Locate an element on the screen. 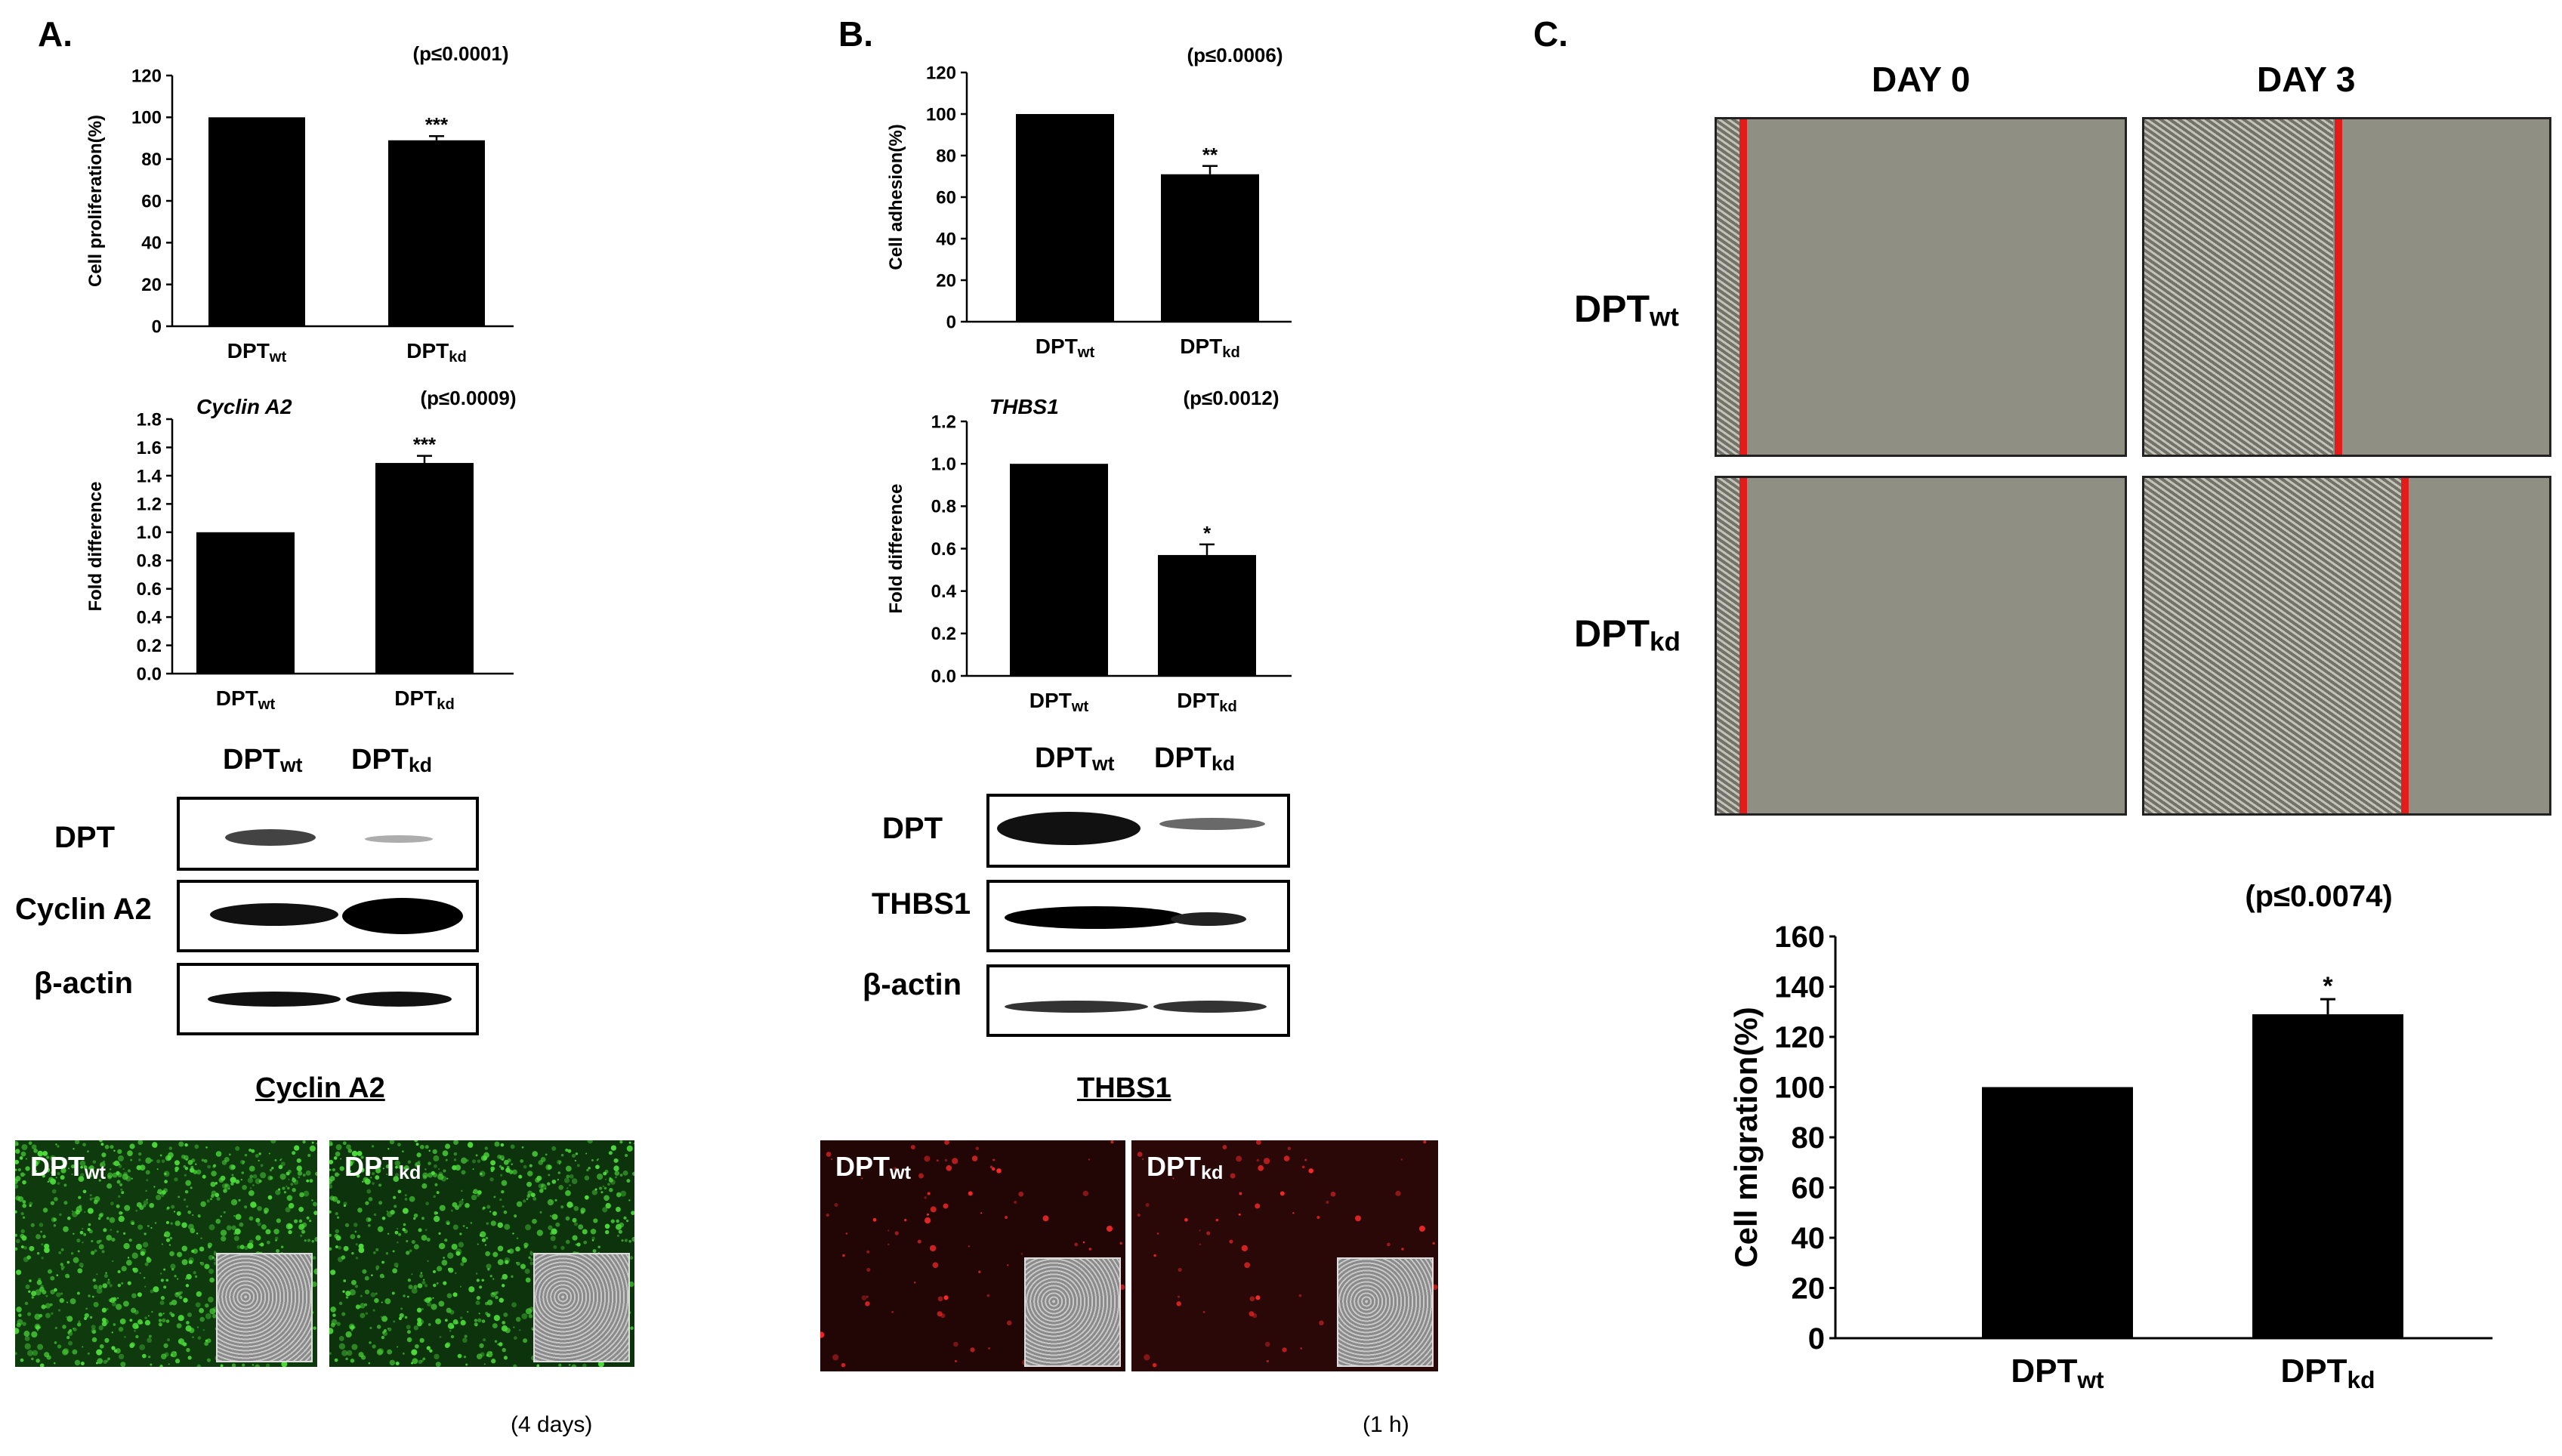 This screenshot has width=2562, height=1456. blot-a-row-dpt: DPT is located at coordinates (84, 837).